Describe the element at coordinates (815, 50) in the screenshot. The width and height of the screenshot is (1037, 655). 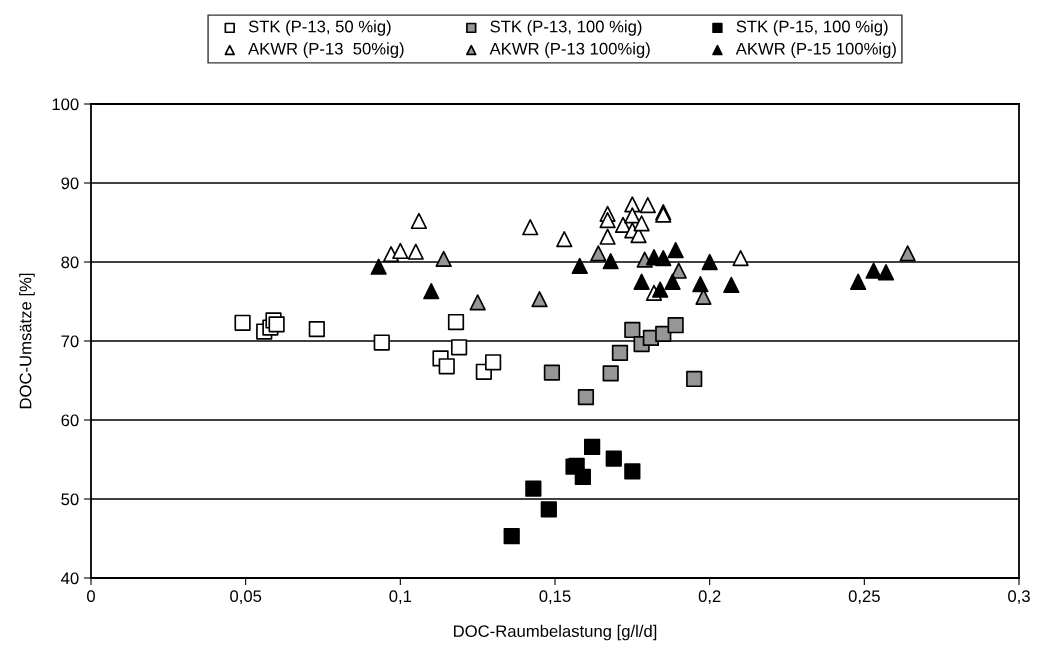
I see `legend-label: AKWR (P-15 100%ig)` at that location.